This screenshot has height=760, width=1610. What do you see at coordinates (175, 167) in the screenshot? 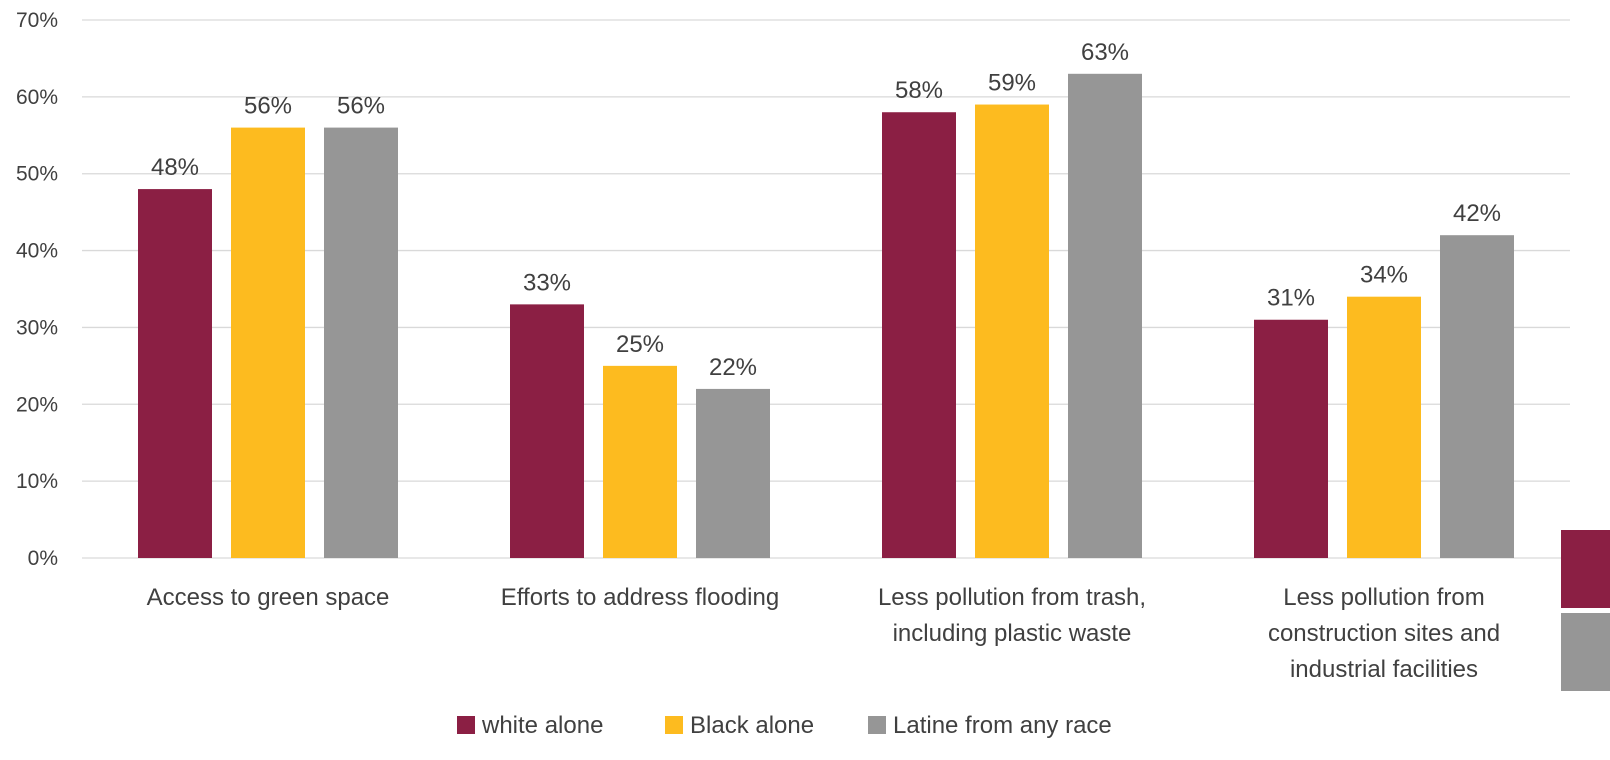
I see `data-label: 48%` at bounding box center [175, 167].